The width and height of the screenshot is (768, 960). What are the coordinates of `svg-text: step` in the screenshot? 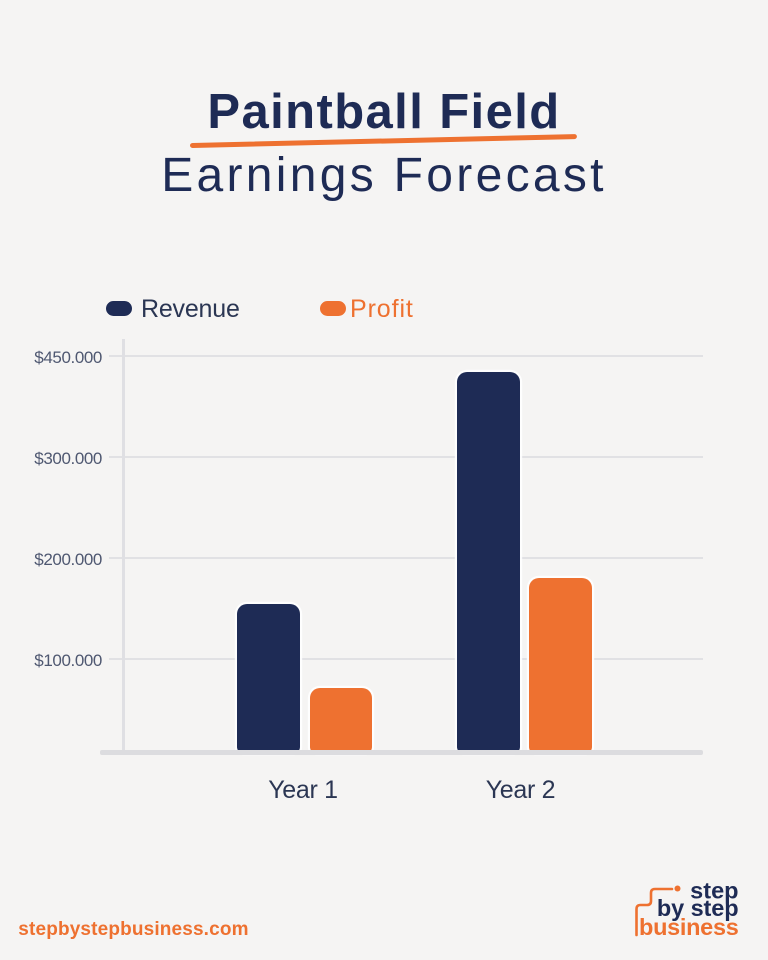 It's located at (714, 891).